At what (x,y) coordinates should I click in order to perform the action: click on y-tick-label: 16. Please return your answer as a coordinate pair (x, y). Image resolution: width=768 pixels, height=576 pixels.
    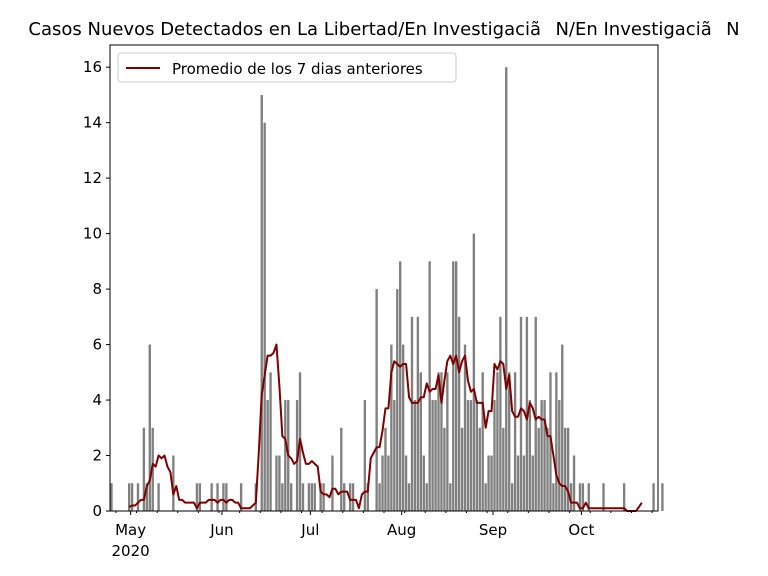
    Looking at the image, I should click on (92, 67).